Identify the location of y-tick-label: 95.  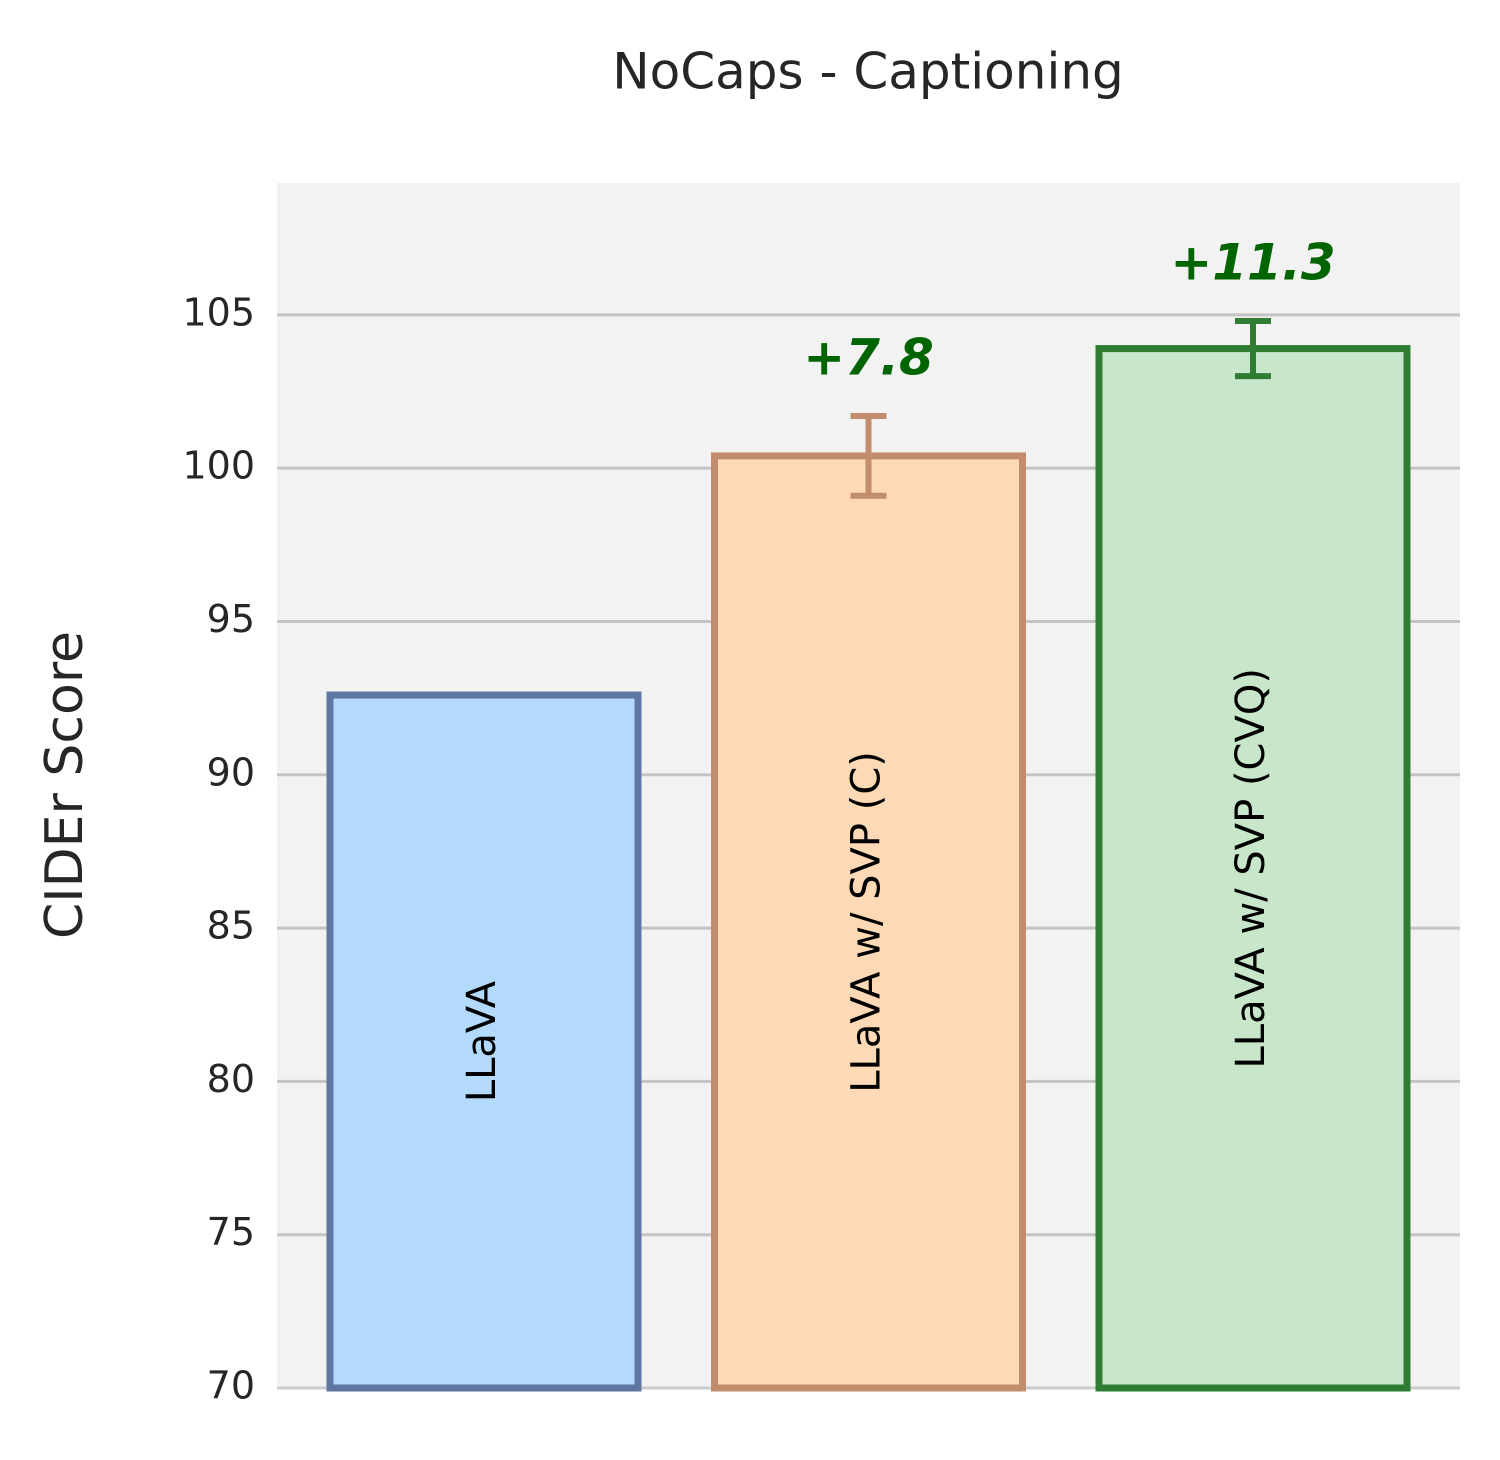
(231, 619).